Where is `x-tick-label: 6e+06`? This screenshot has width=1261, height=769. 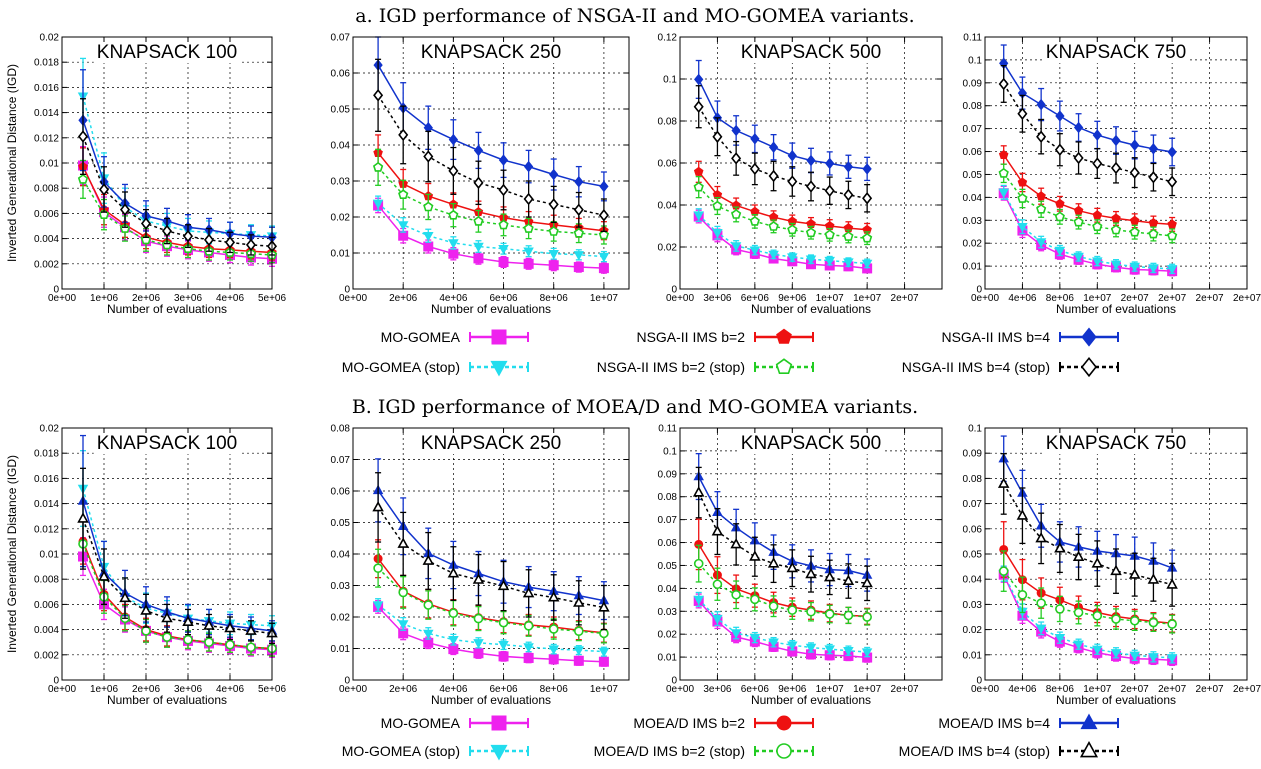
x-tick-label: 6e+06 is located at coordinates (503, 689).